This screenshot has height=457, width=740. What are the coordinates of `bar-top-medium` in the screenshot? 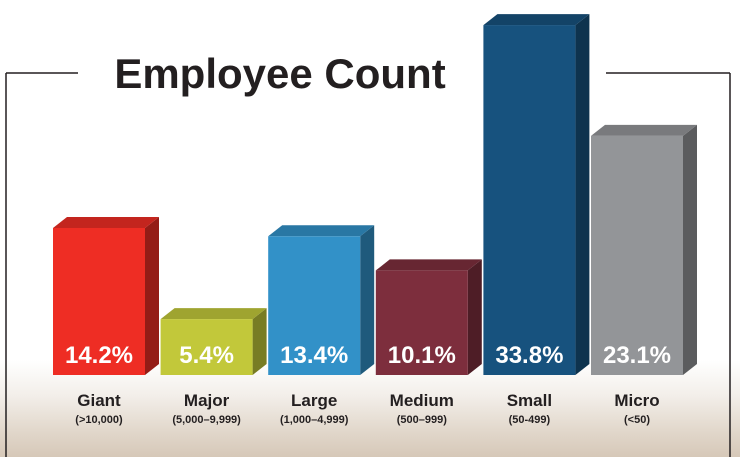 It's located at (428, 265).